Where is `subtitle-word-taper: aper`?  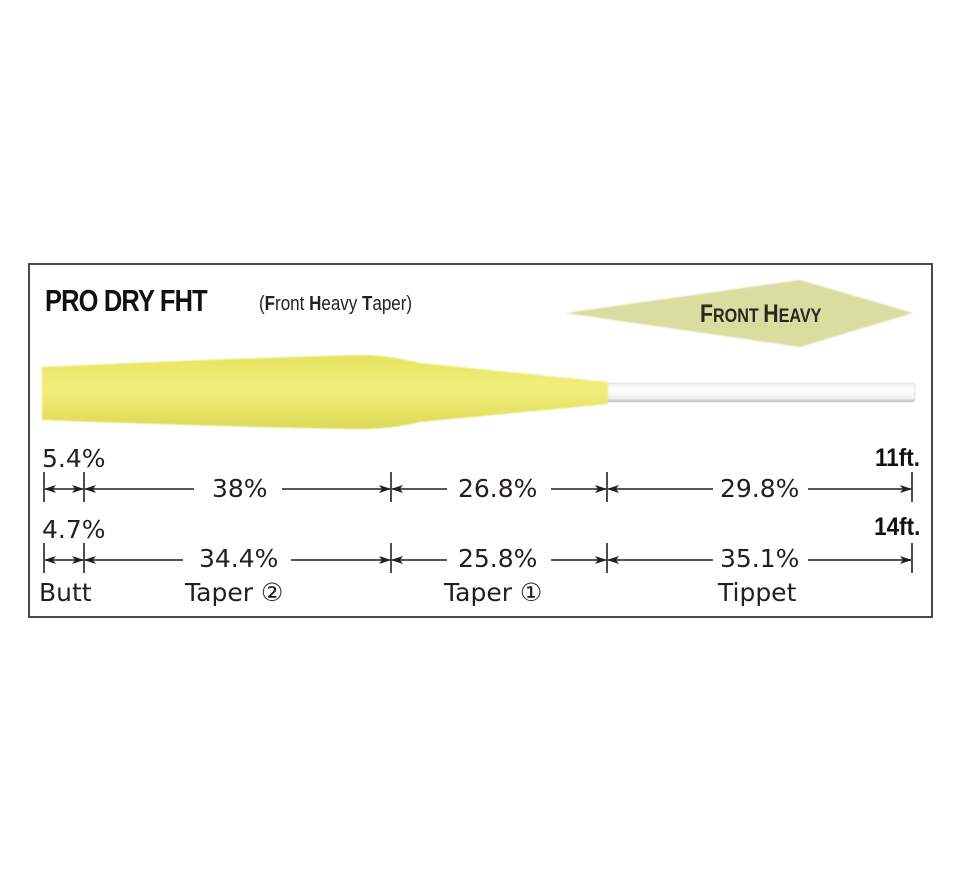
subtitle-word-taper: aper is located at coordinates (389, 304).